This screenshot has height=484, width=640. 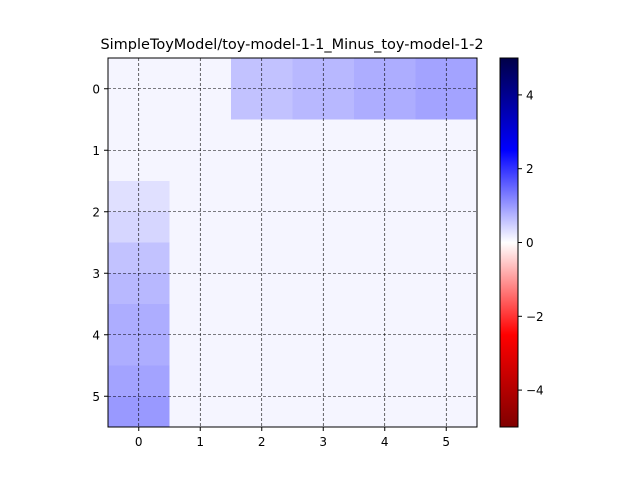 I want to click on colorbar-tick-label: 0, so click(x=530, y=243).